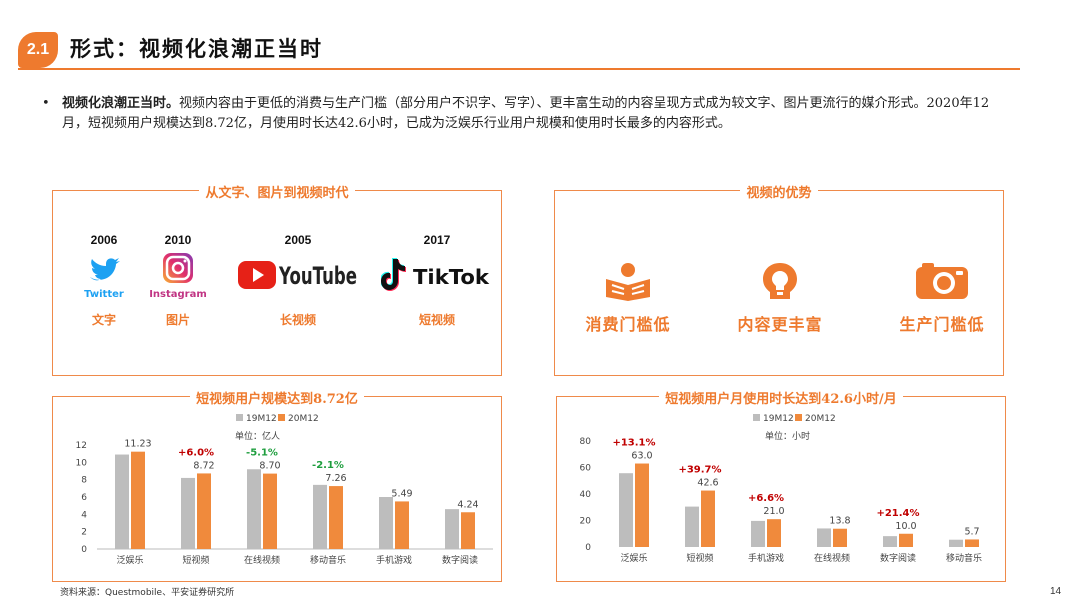  Describe the element at coordinates (147, 593) in the screenshot. I see `source-note: 资料来源：Questmobile、平安证券研究所` at that location.